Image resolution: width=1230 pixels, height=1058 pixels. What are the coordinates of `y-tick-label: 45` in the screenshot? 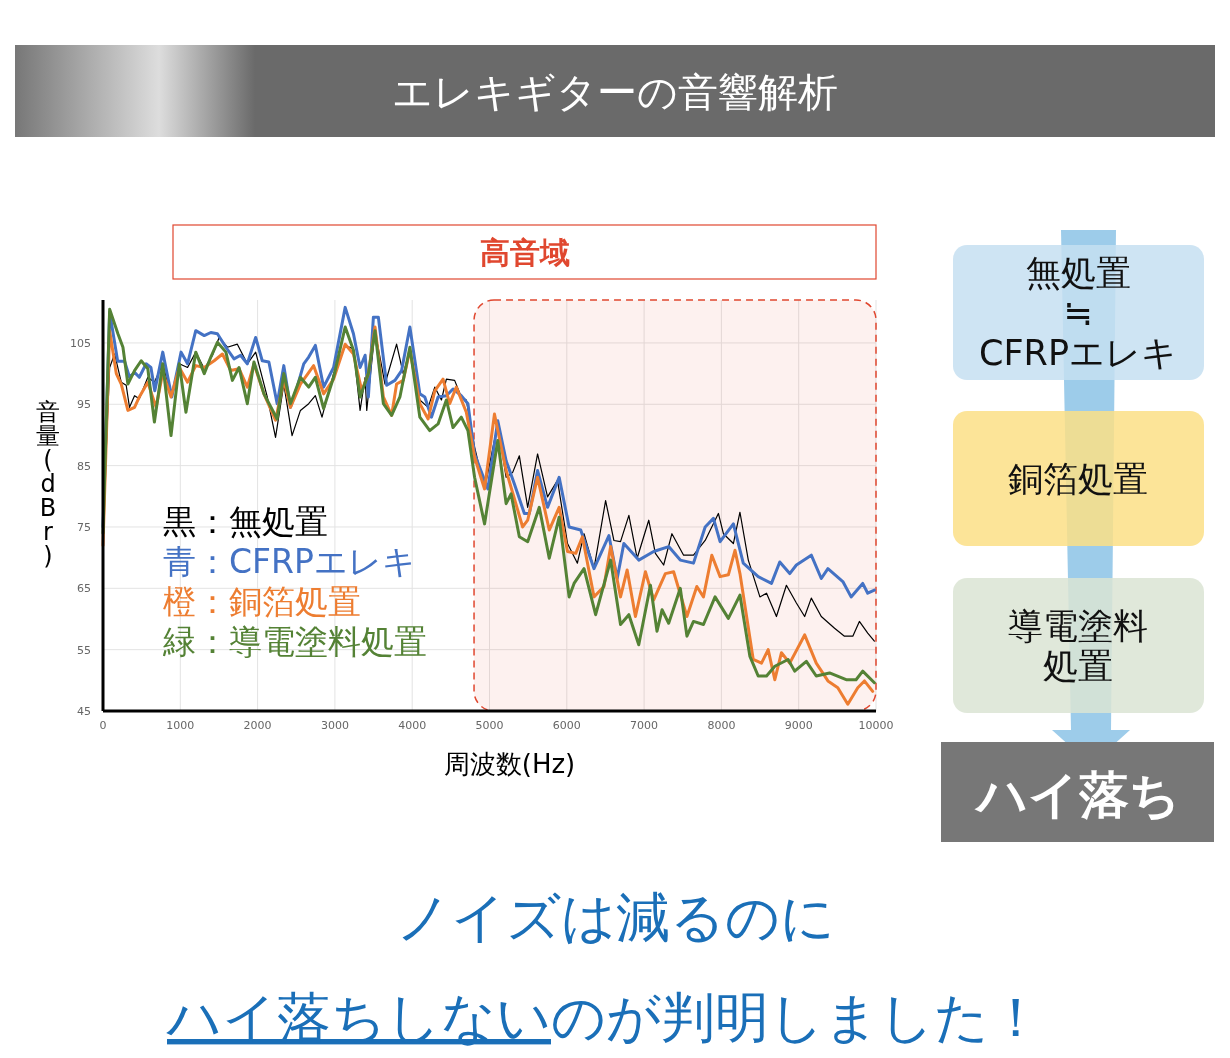 It's located at (84, 711).